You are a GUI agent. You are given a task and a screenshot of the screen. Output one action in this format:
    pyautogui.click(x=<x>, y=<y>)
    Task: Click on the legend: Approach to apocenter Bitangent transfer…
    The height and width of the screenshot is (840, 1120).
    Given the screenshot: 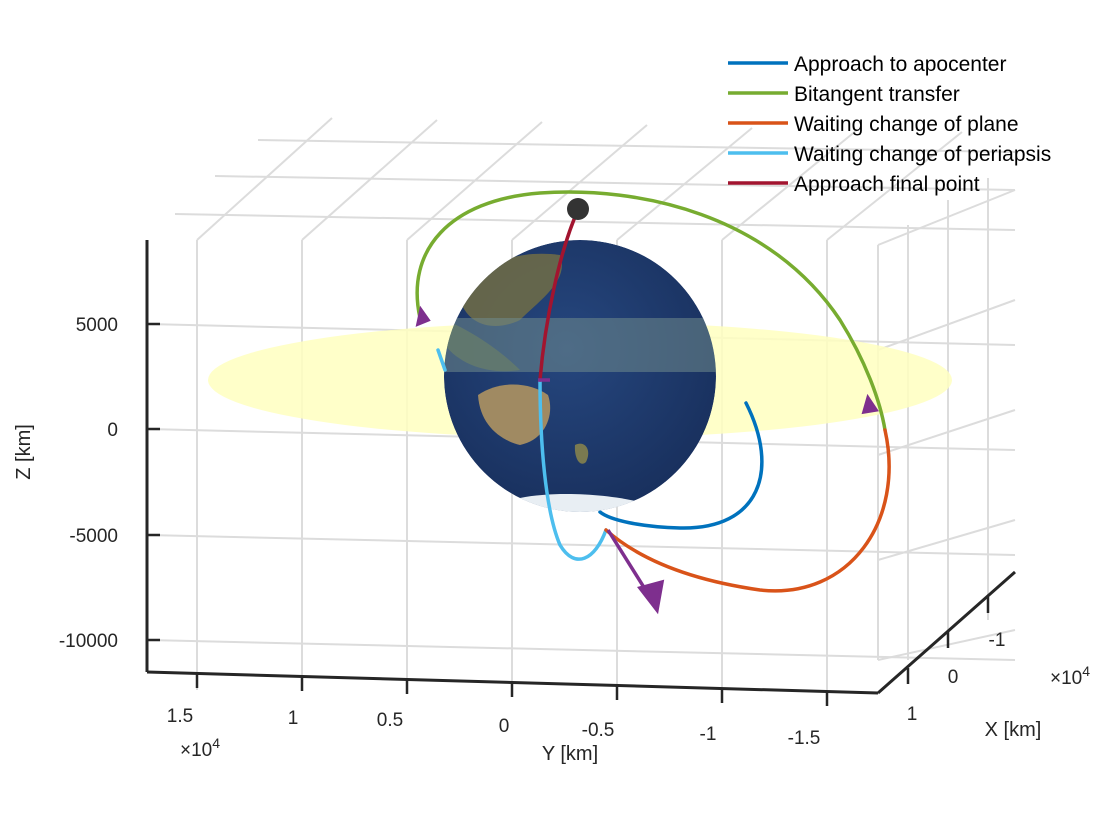 What is the action you would take?
    pyautogui.click(x=889, y=124)
    